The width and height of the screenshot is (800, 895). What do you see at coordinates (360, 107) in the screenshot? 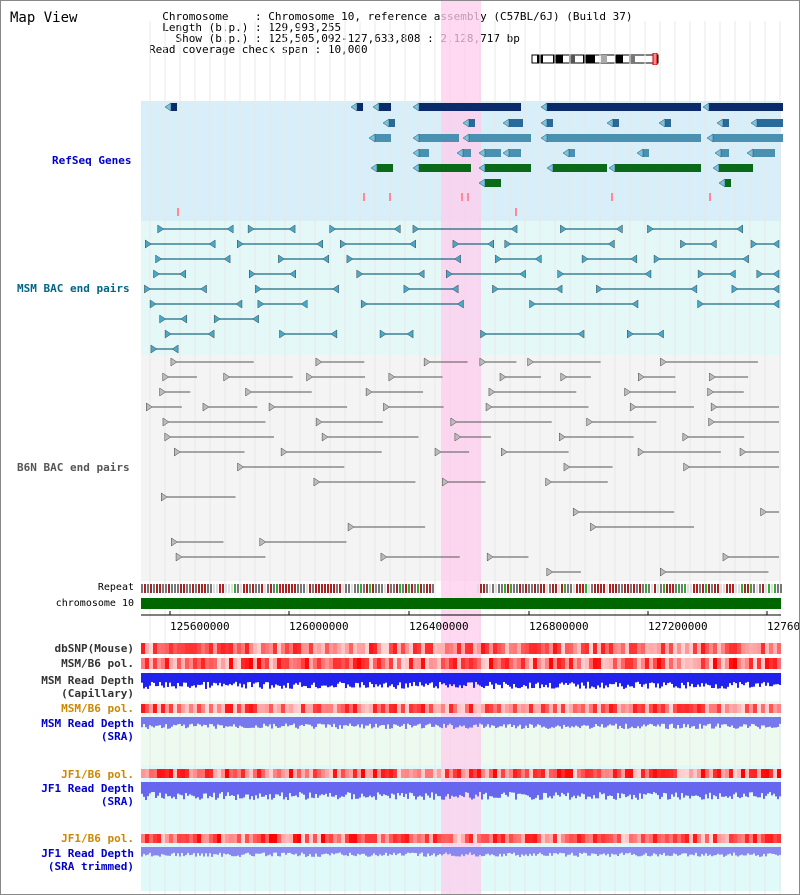
I see `gene-feature` at bounding box center [360, 107].